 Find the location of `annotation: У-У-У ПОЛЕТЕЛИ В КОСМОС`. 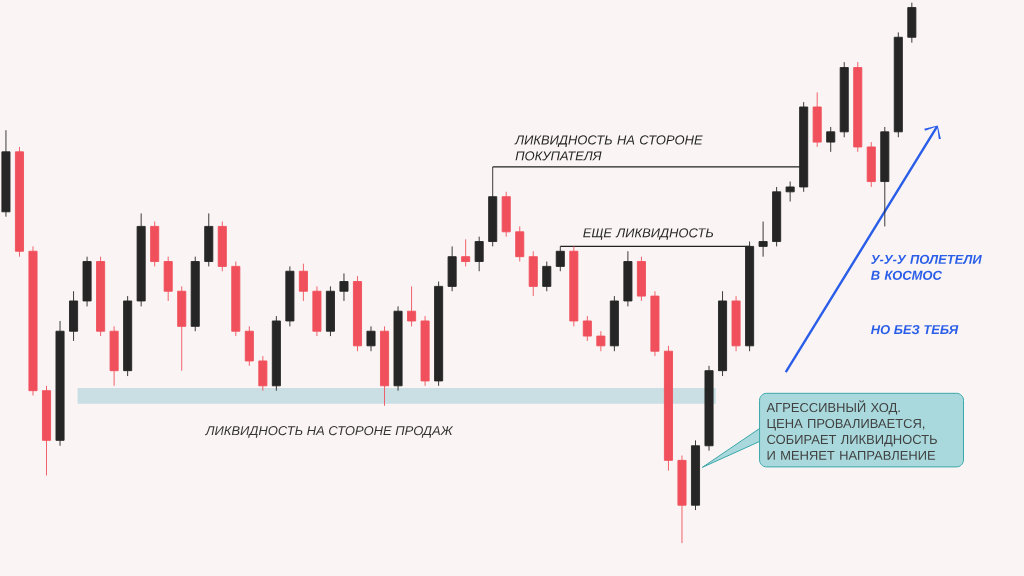

annotation: У-У-У ПОЛЕТЕЛИ В КОСМОС is located at coordinates (926, 267).